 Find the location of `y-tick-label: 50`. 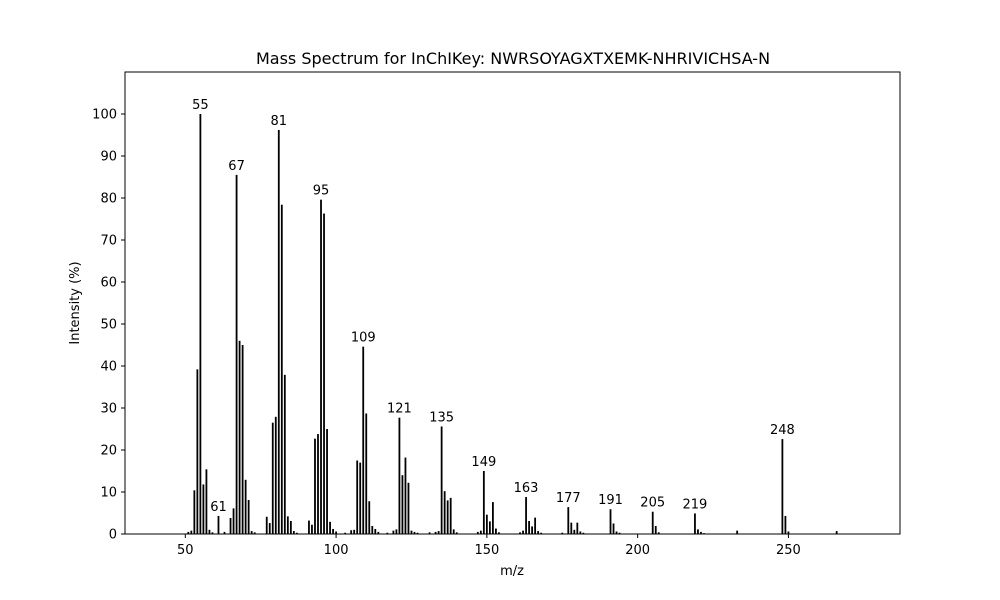

y-tick-label: 50 is located at coordinates (108, 325).